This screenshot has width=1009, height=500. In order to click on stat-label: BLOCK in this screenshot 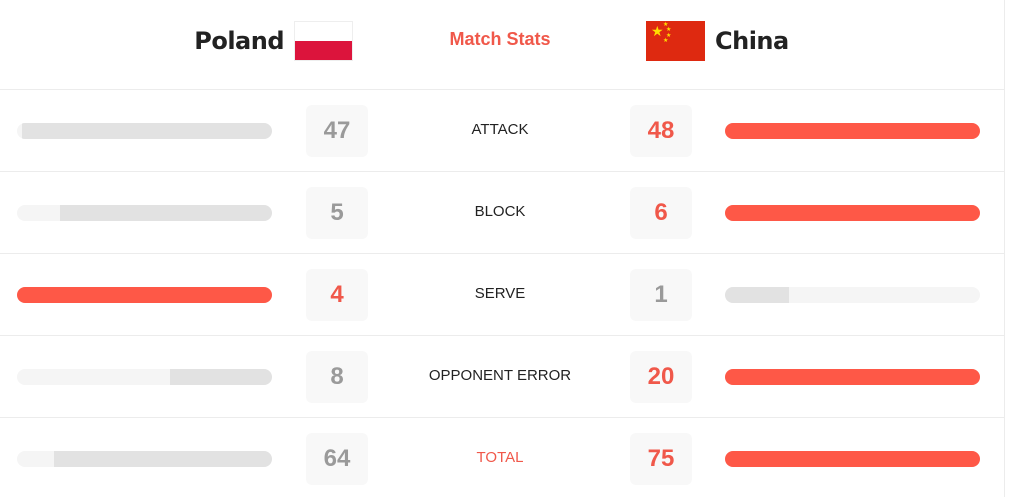, I will do `click(500, 211)`.